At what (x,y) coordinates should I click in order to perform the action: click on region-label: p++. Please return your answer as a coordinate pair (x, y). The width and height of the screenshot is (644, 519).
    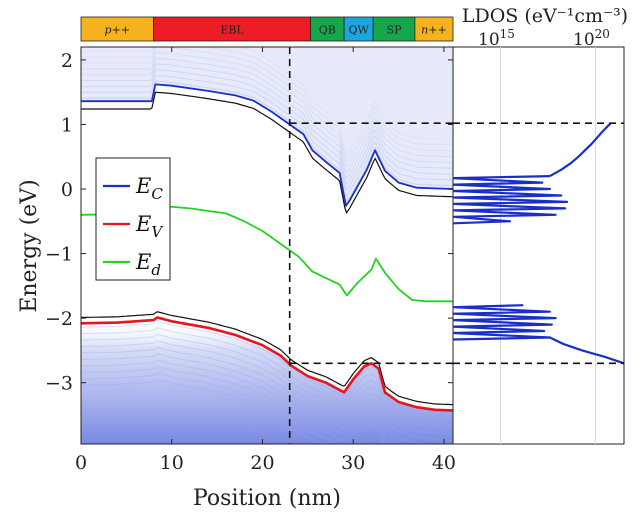
    Looking at the image, I should click on (117, 30).